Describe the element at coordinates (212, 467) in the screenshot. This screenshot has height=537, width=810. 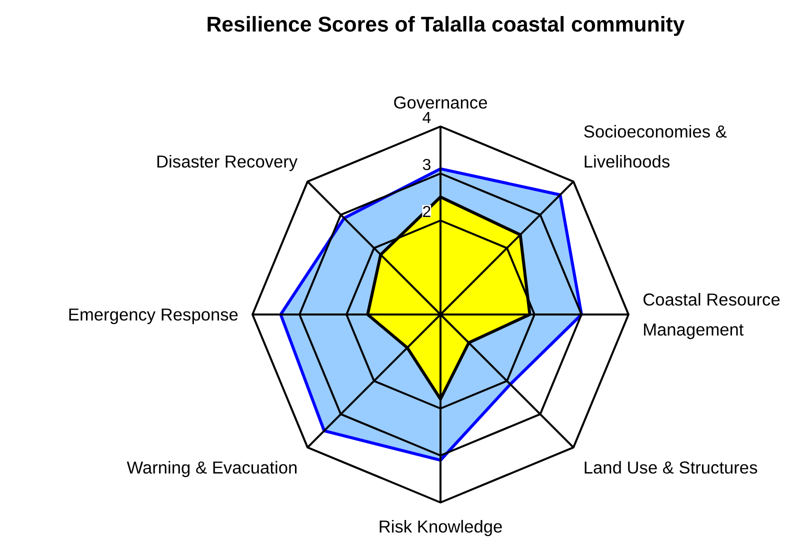
I see `spoke-label: Warning & Evacuation` at that location.